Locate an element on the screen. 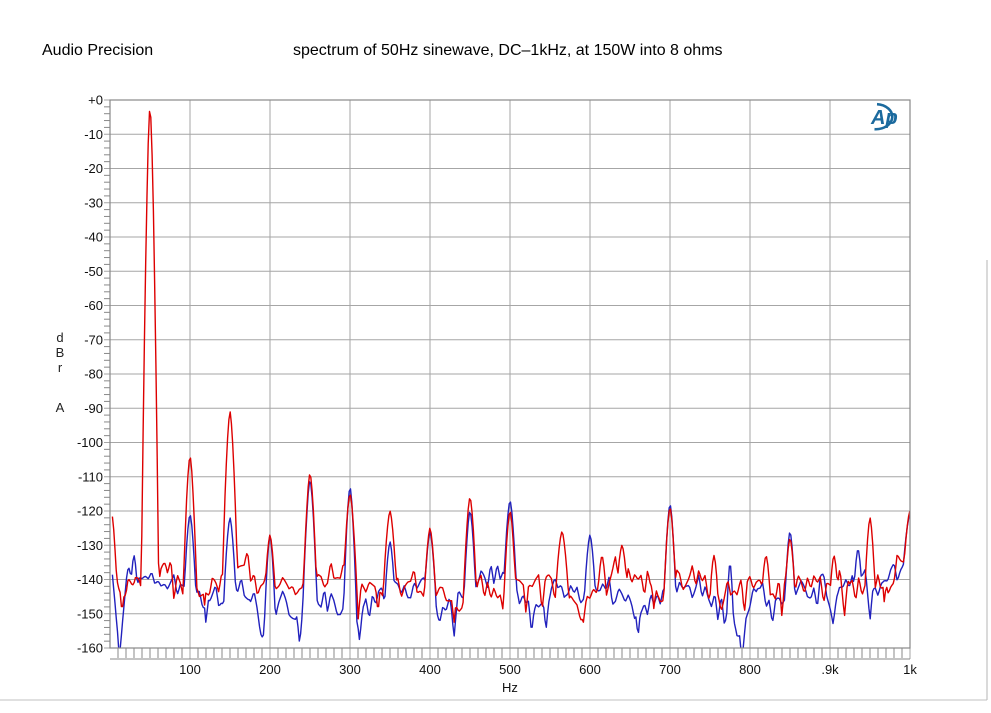 The height and width of the screenshot is (713, 991). brand-label: Audio Precision is located at coordinates (98, 50).